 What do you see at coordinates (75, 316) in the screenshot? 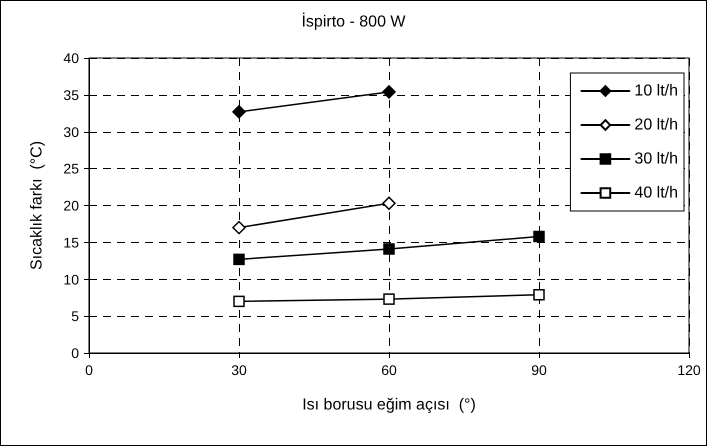
I see `y-tick-label: 5` at bounding box center [75, 316].